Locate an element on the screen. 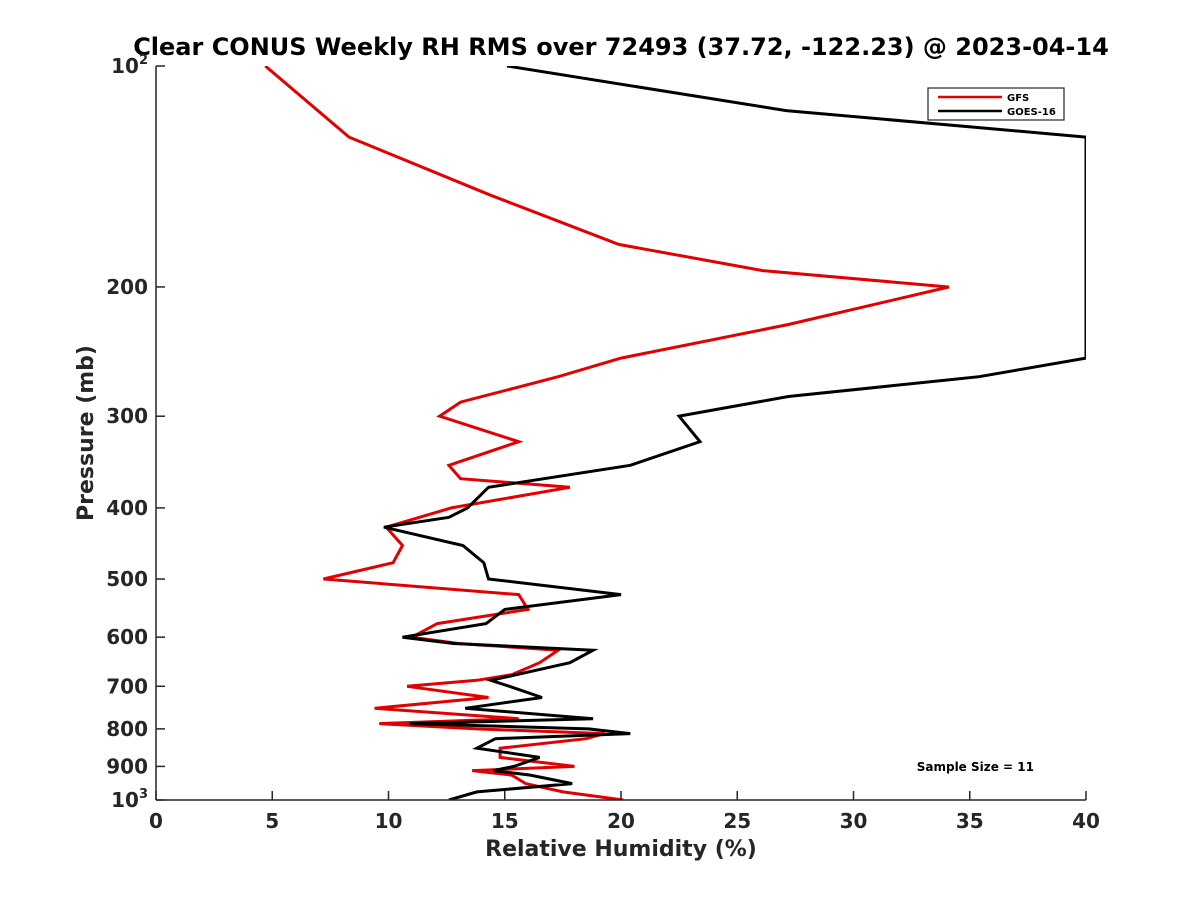 Image resolution: width=1200 pixels, height=900 pixels. legend-box is located at coordinates (996, 104).